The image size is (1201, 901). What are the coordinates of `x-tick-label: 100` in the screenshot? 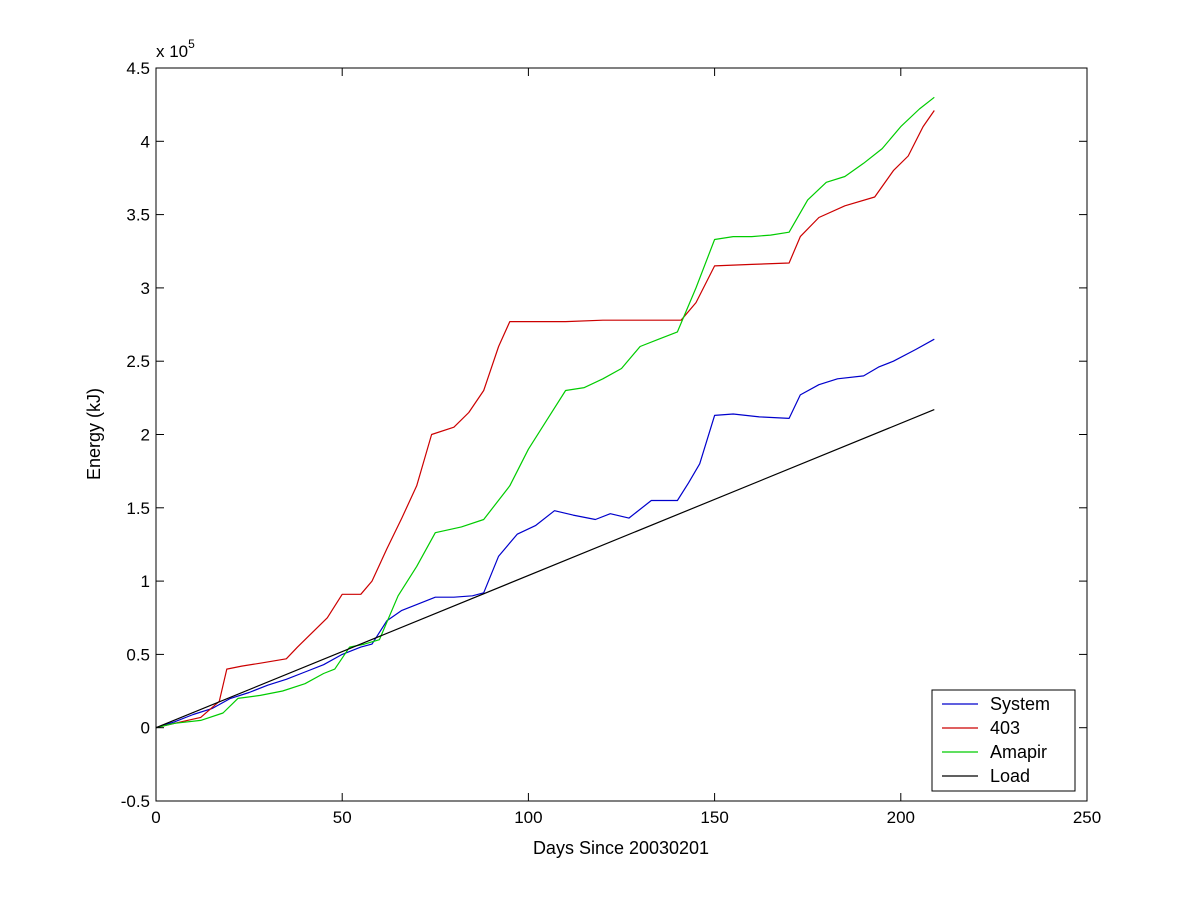 It's located at (528, 817).